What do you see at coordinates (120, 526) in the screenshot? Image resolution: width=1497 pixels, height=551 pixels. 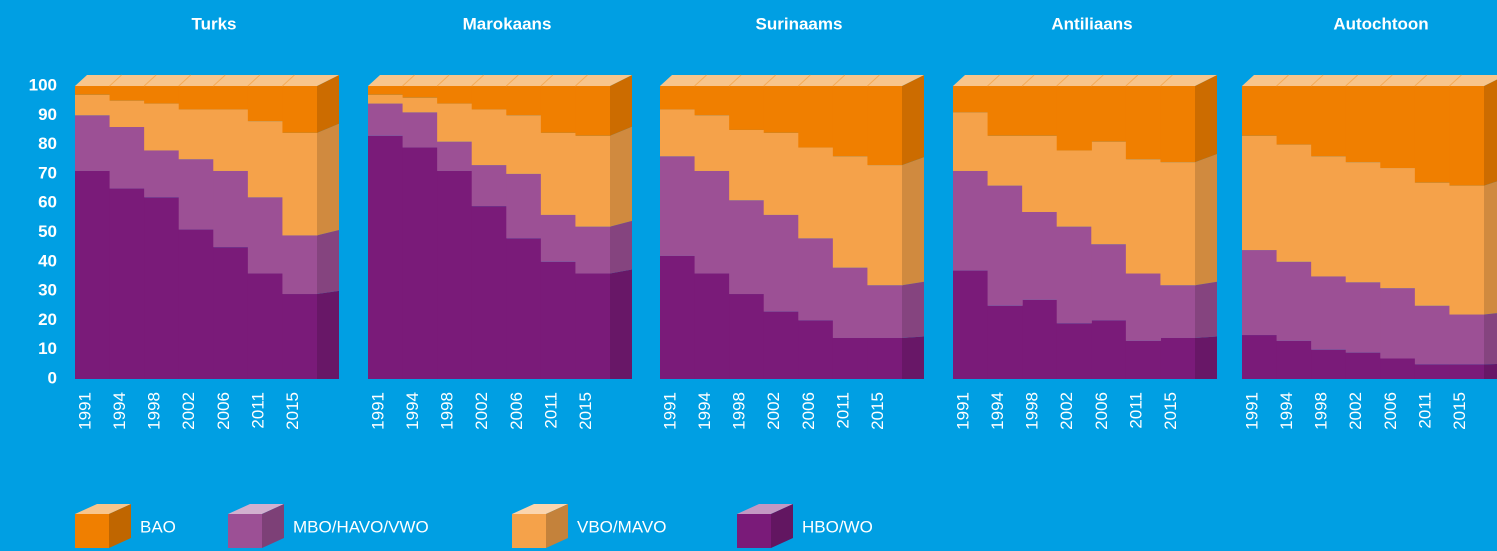 I see `legend-side` at bounding box center [120, 526].